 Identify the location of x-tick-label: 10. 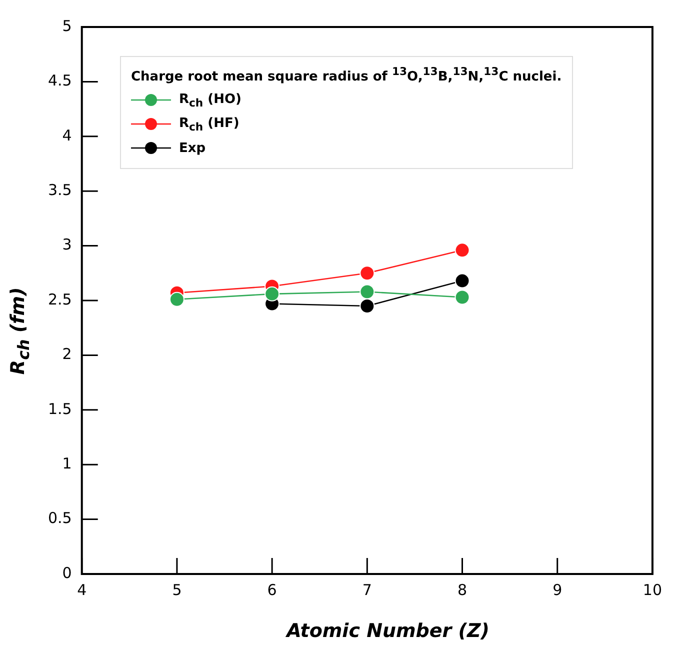
(652, 589).